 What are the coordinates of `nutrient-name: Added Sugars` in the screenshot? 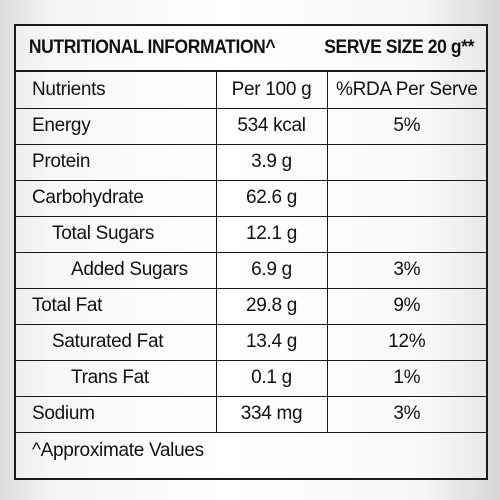 It's located at (116, 270).